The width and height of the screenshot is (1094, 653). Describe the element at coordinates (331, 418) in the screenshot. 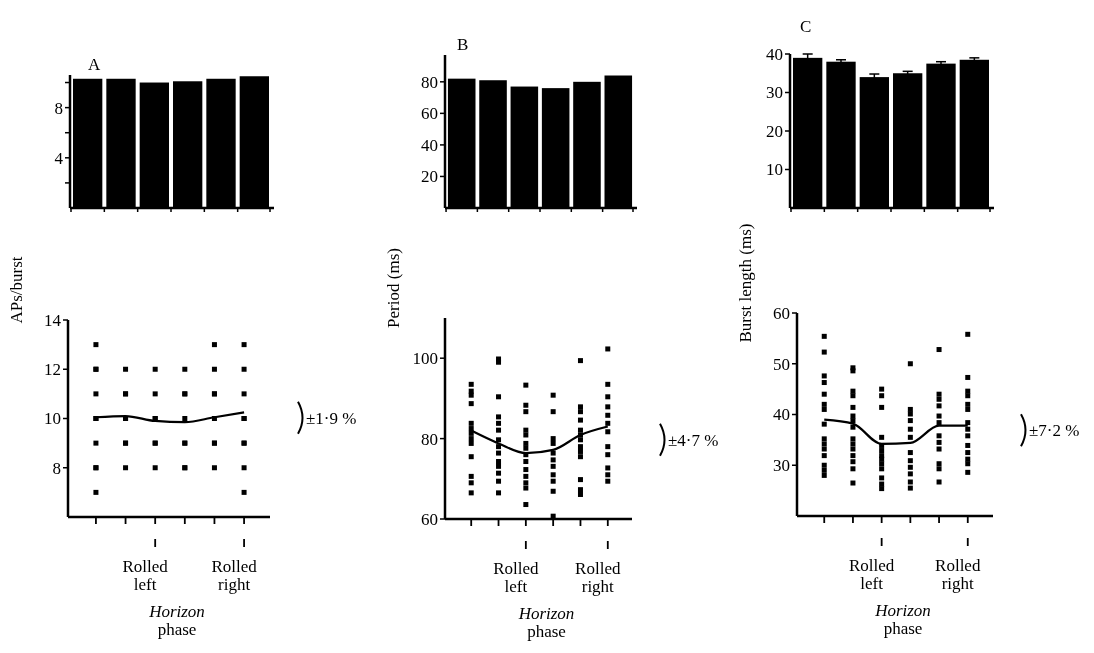

I see `text: ±1·9 %` at that location.